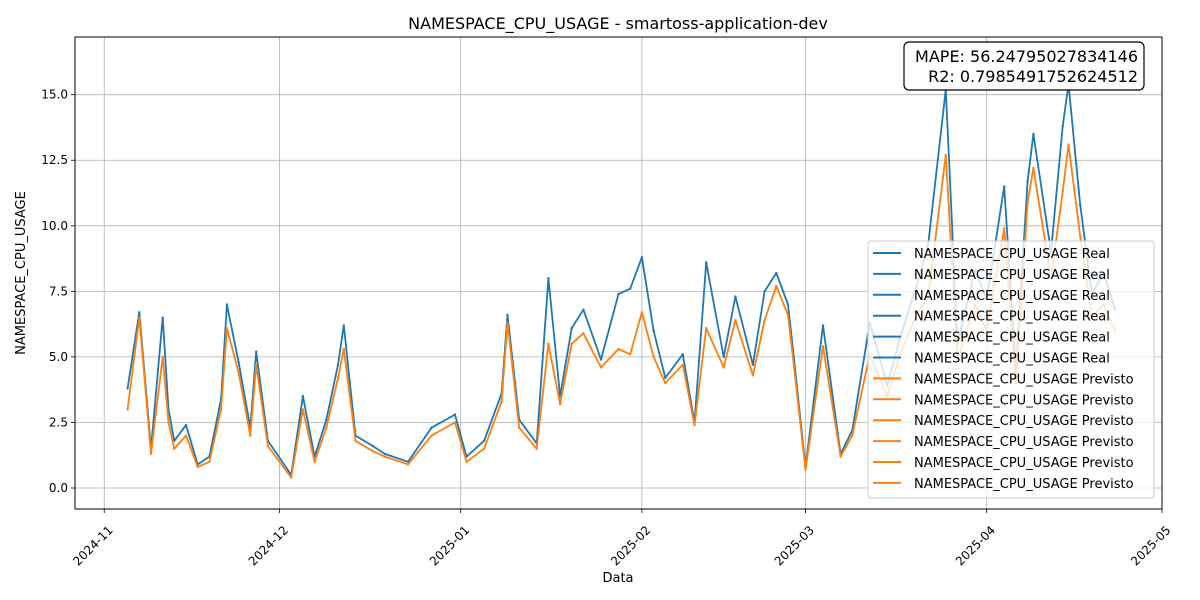 Image resolution: width=1200 pixels, height=600 pixels. What do you see at coordinates (630, 545) in the screenshot?
I see `x-tick-label: 2025-02` at bounding box center [630, 545].